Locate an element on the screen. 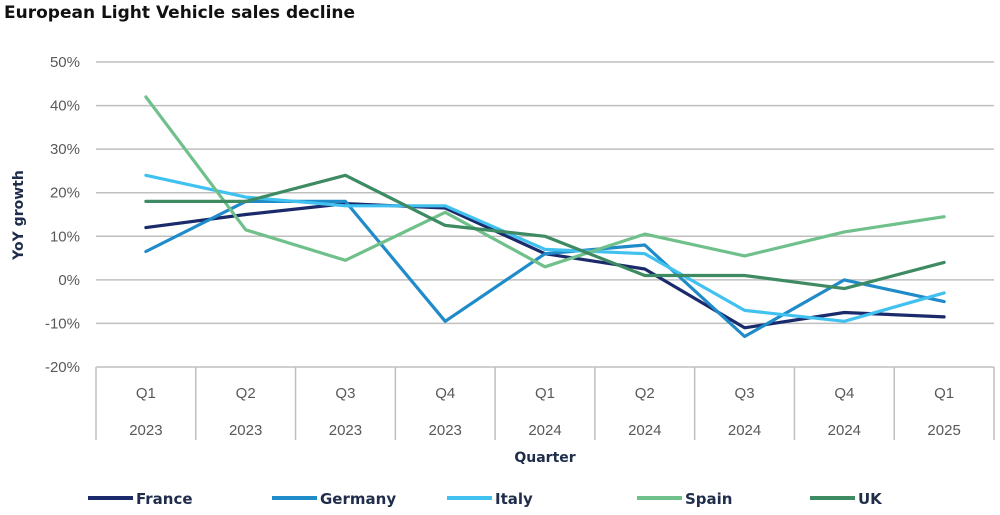  legend: France Germany Italy Spain UK is located at coordinates (485, 499).